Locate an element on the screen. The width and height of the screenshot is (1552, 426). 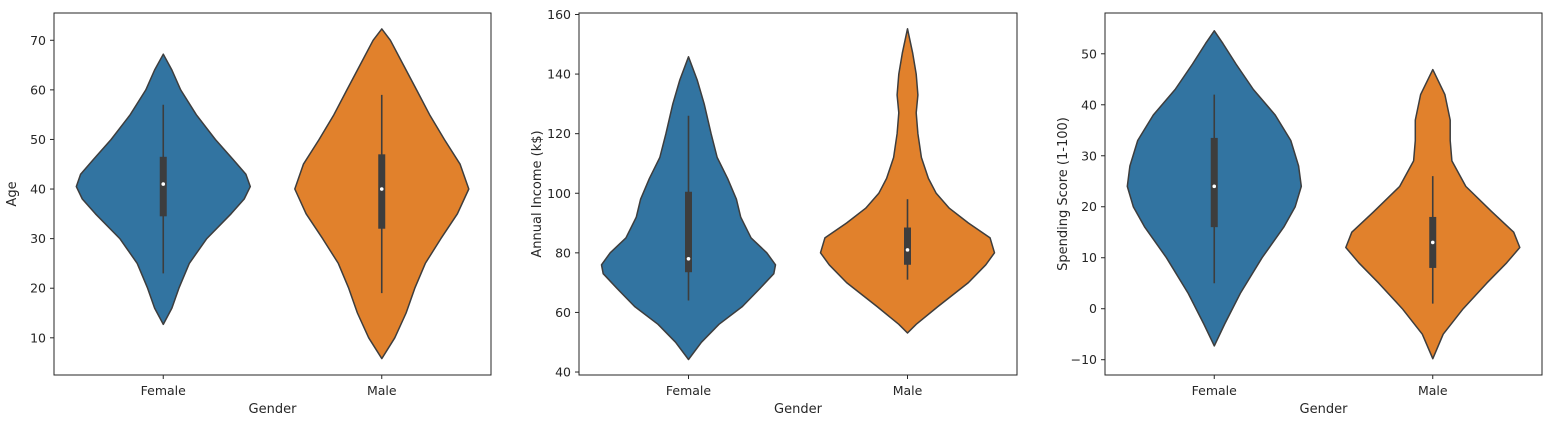
y-axis-label: Annual Income (k$) is located at coordinates (537, 193).